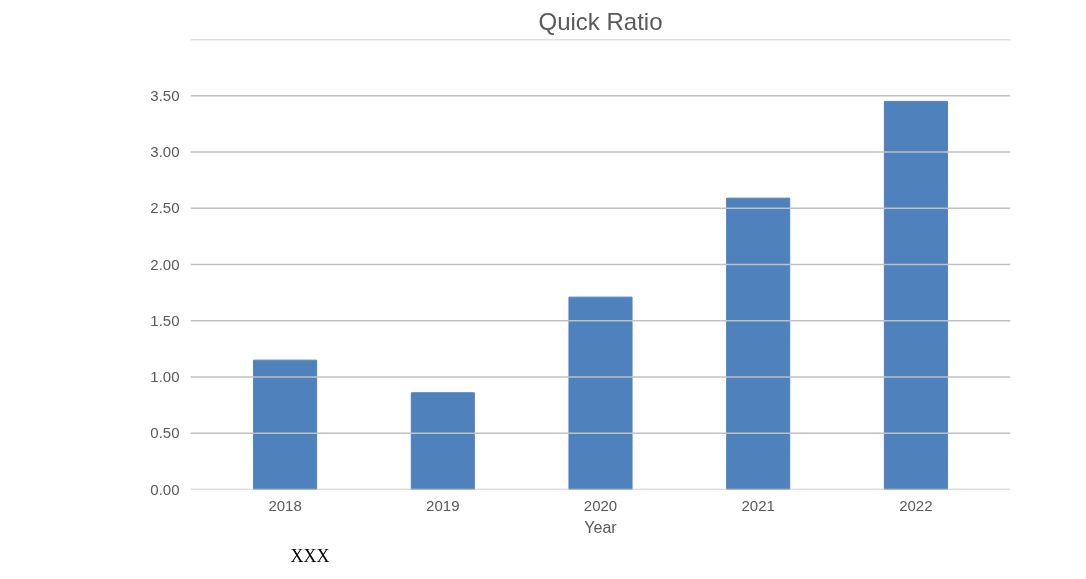  What do you see at coordinates (165, 320) in the screenshot?
I see `y-tick-label: 1.50` at bounding box center [165, 320].